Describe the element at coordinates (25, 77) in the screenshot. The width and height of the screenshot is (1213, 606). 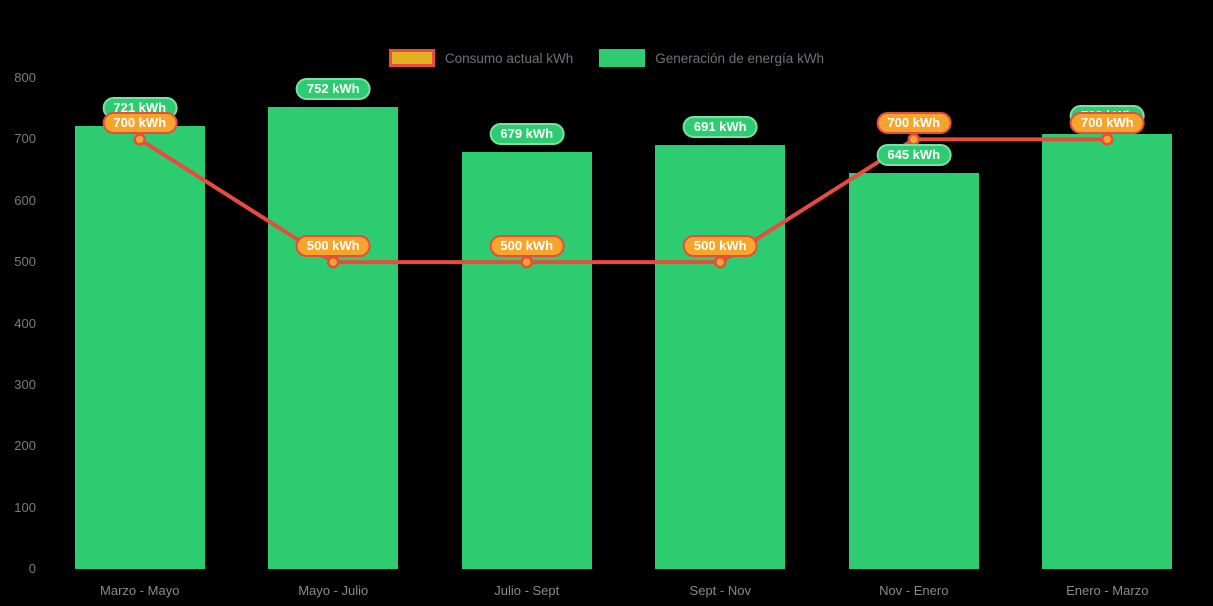
I see `y-axis-tick-label: 800` at that location.